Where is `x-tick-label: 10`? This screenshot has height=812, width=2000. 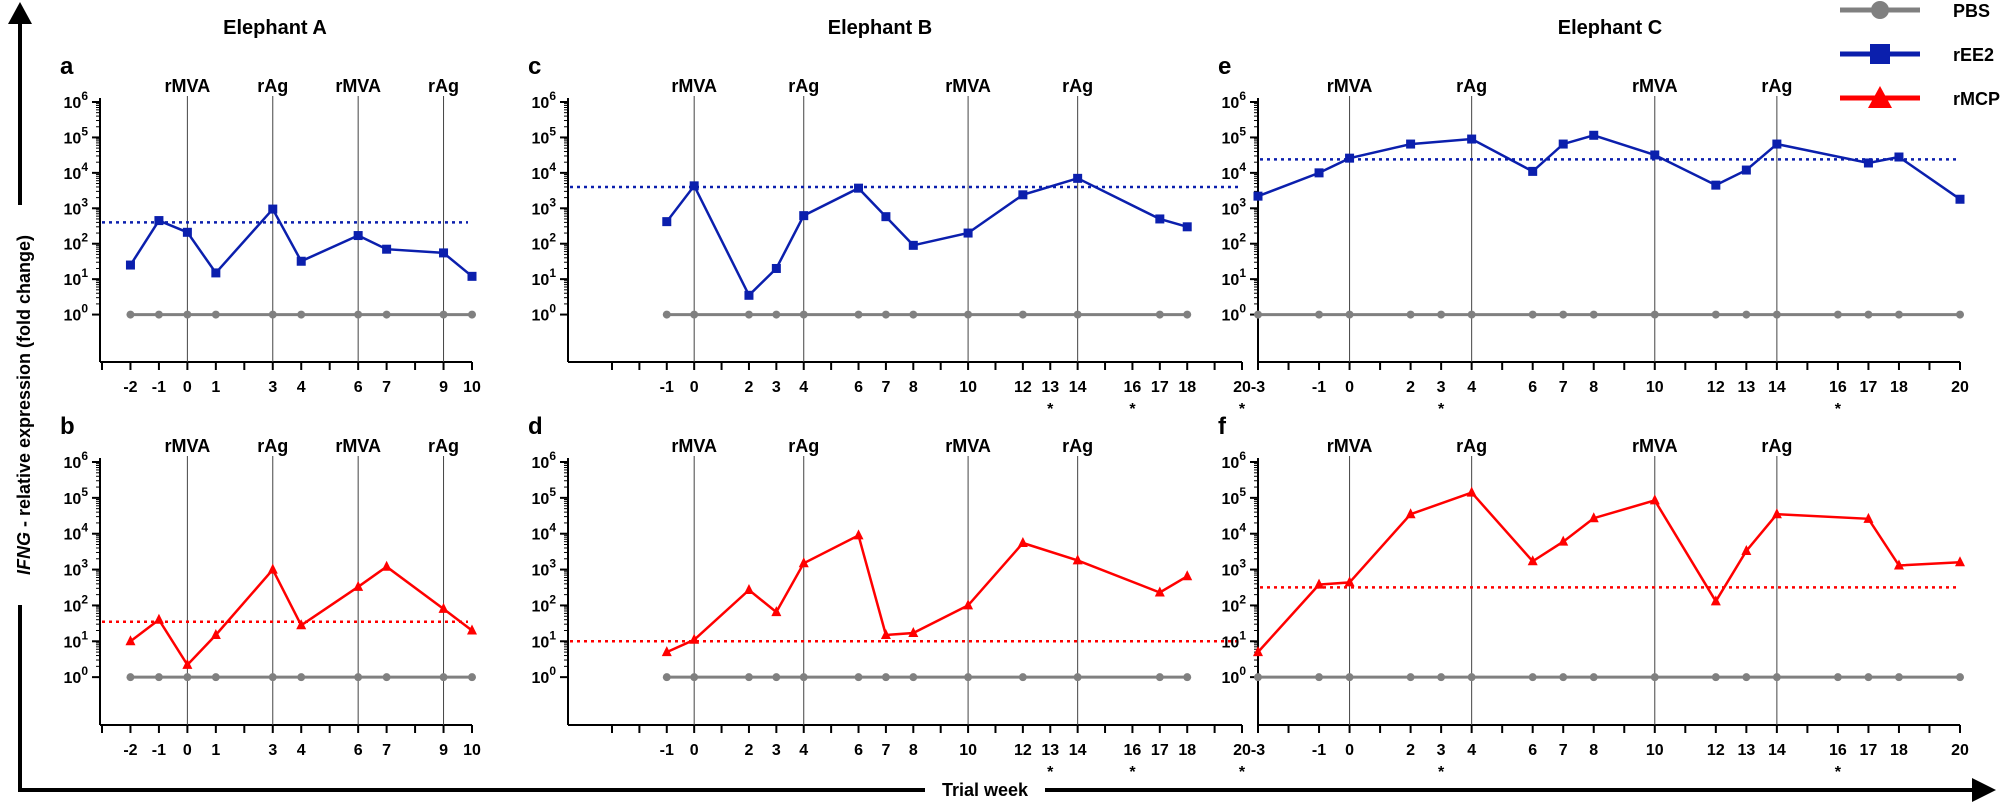
x-tick-label: 10 is located at coordinates (1655, 387).